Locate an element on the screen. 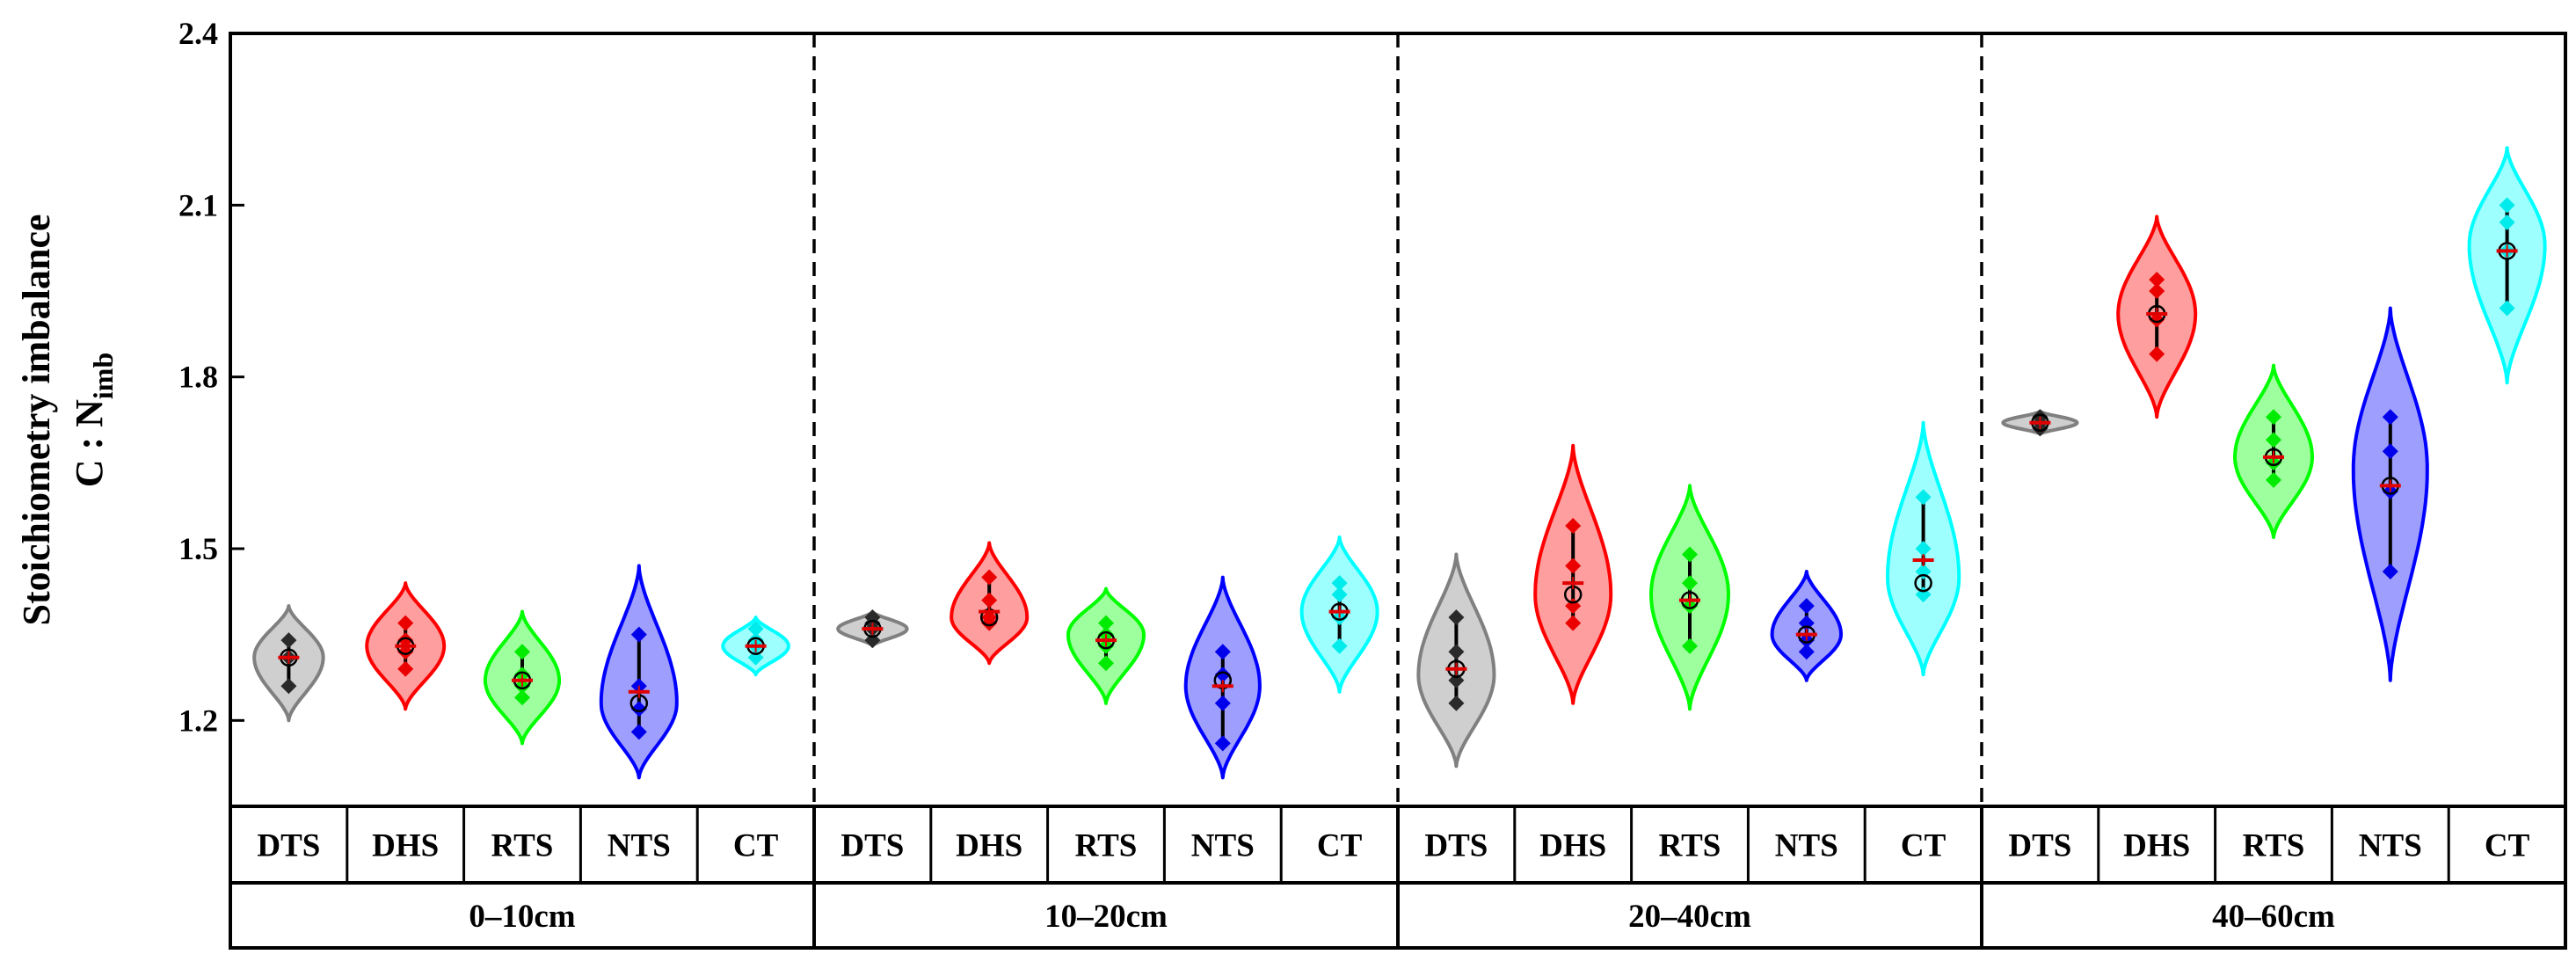  y-axis-label-main: C : N is located at coordinates (89, 443).